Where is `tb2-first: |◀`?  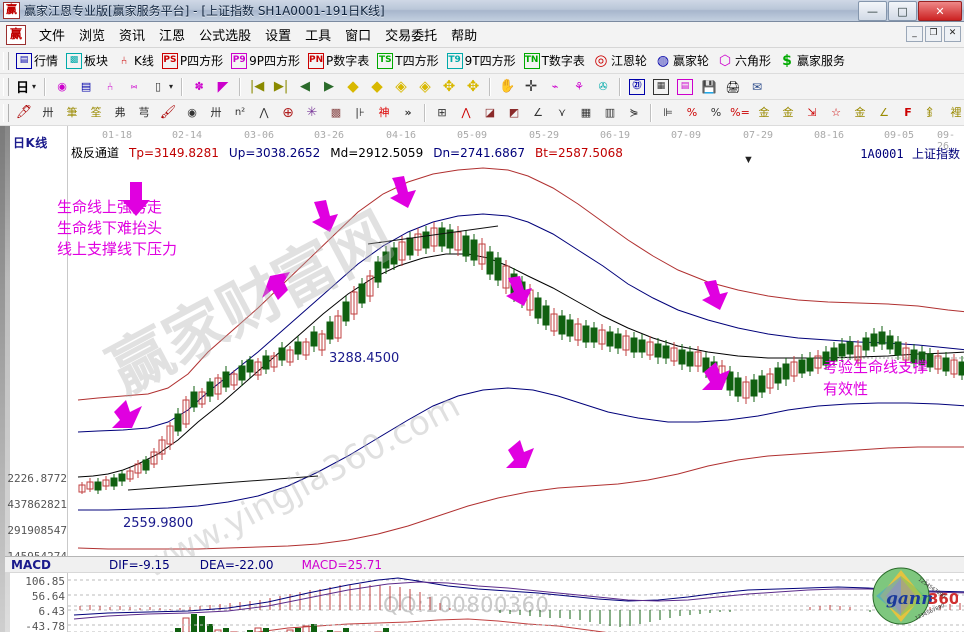 tb2-first: |◀ is located at coordinates (257, 87).